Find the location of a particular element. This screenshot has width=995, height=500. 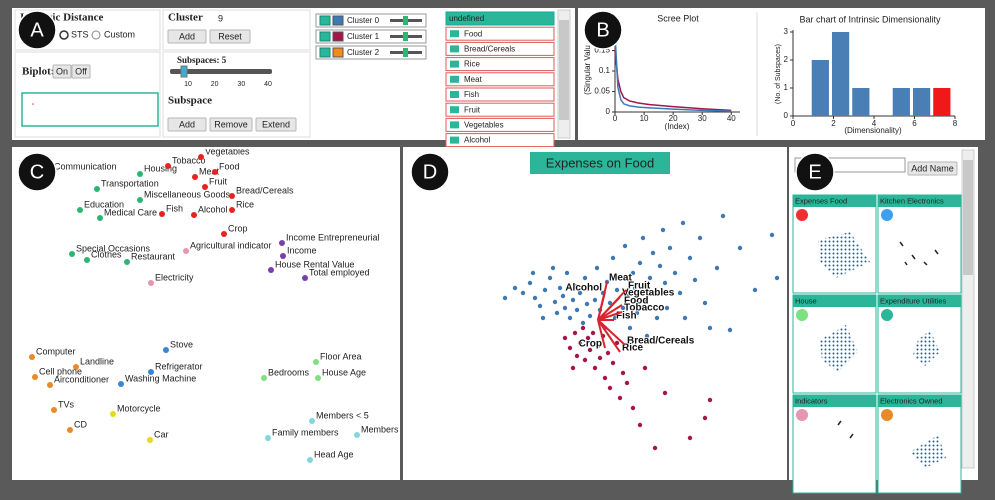

dimension-label: House Rental Value is located at coordinates (314, 264).